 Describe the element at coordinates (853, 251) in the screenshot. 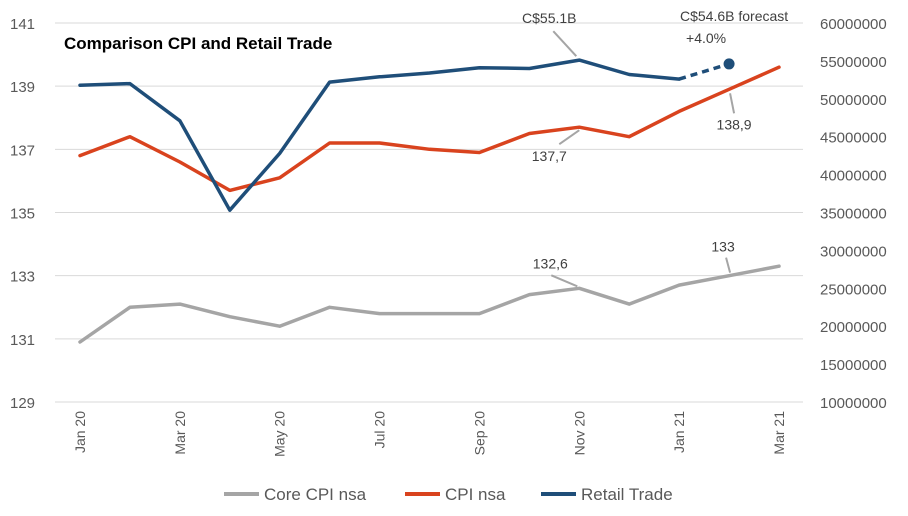

I see `right-tick-label: 30000000` at that location.